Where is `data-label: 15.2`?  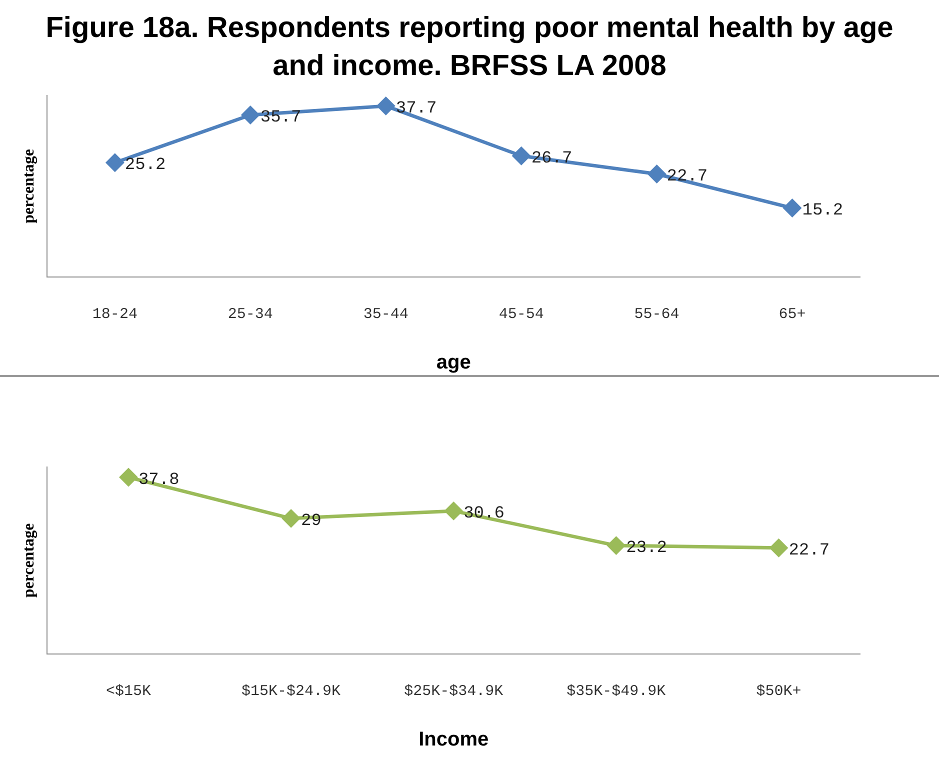 data-label: 15.2 is located at coordinates (823, 211).